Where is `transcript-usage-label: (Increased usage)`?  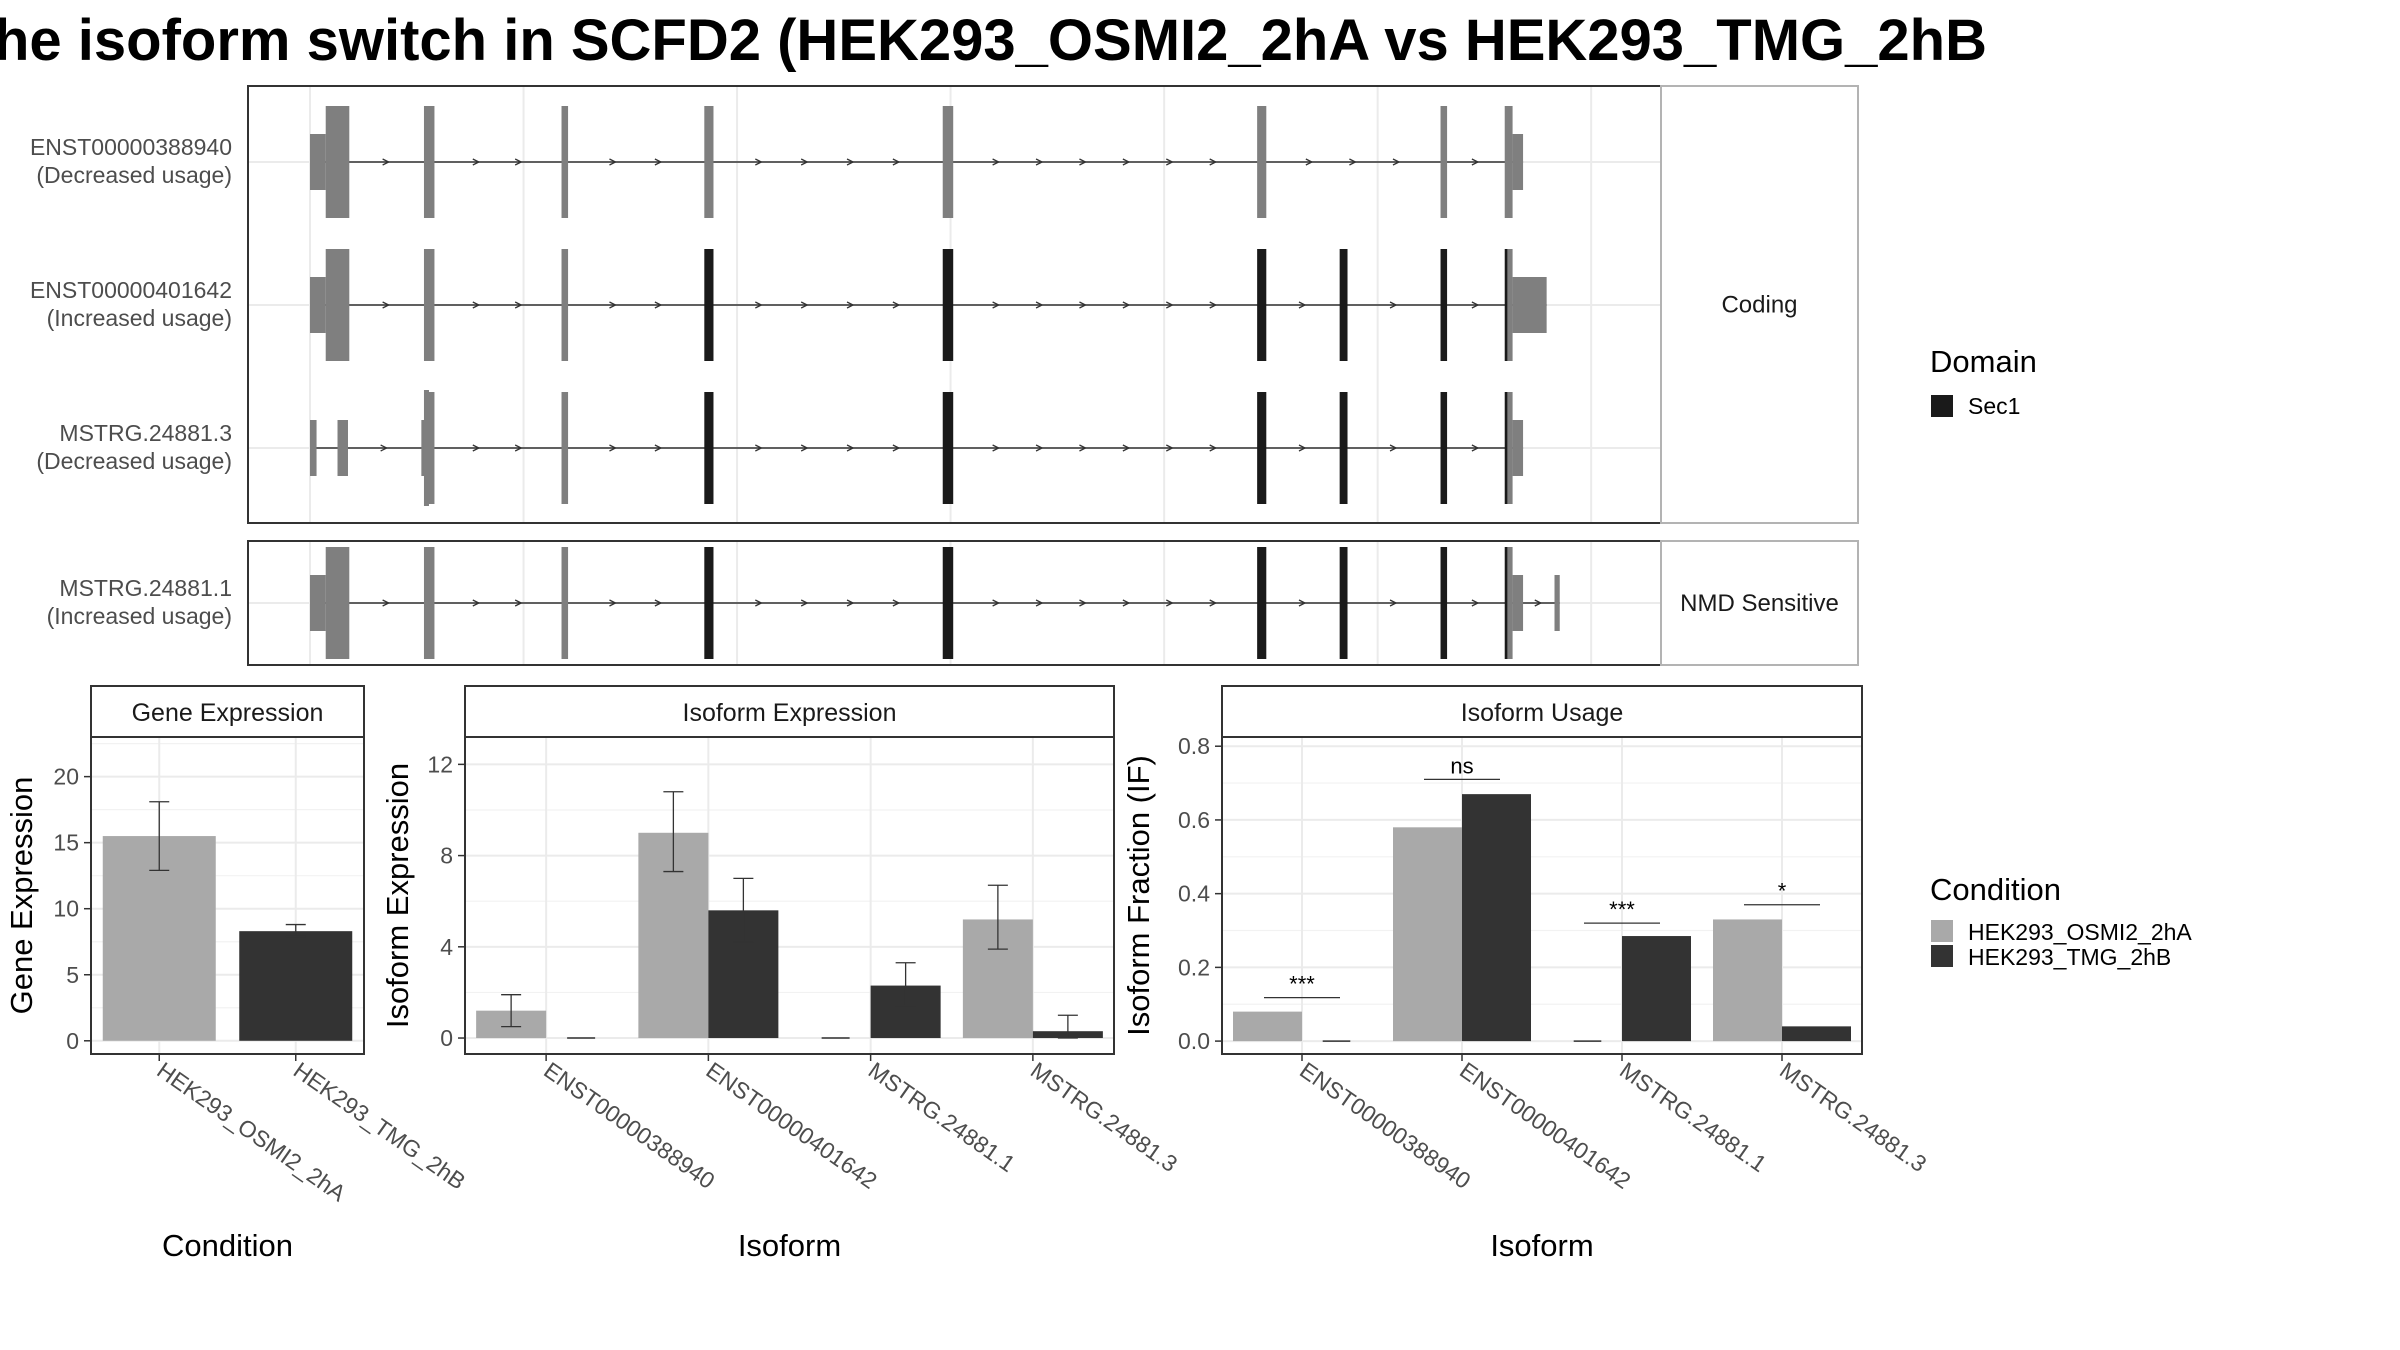 transcript-usage-label: (Increased usage) is located at coordinates (139, 616).